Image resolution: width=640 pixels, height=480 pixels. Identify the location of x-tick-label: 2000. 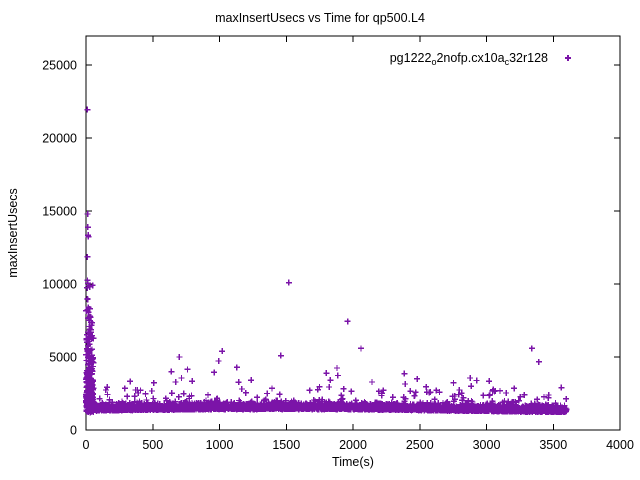
(353, 445).